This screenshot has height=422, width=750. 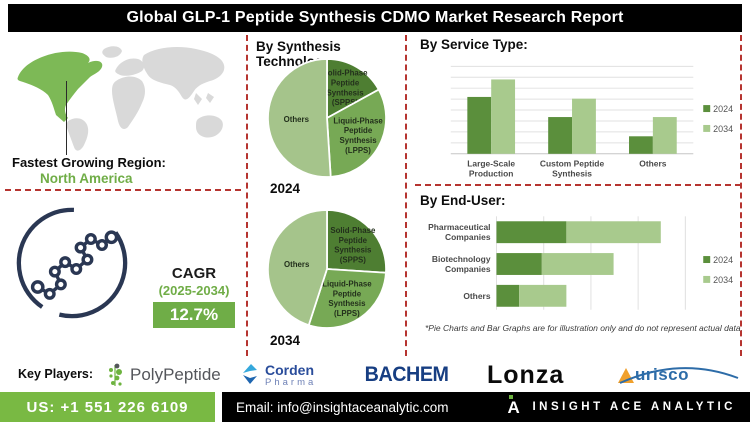 What do you see at coordinates (285, 340) in the screenshot?
I see `pie-year-2034: 2034` at bounding box center [285, 340].